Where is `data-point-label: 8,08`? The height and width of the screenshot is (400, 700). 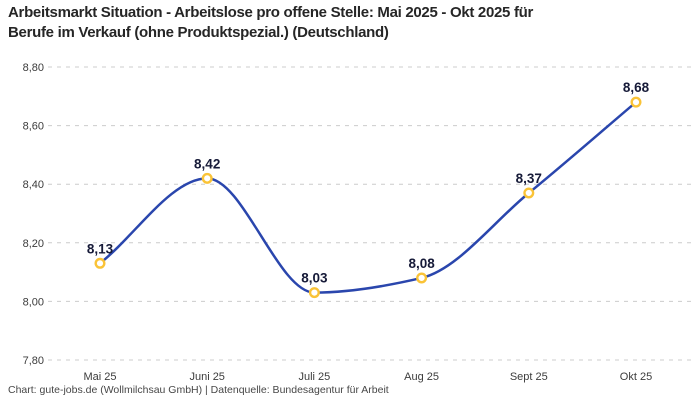
data-point-label: 8,08 is located at coordinates (421, 263).